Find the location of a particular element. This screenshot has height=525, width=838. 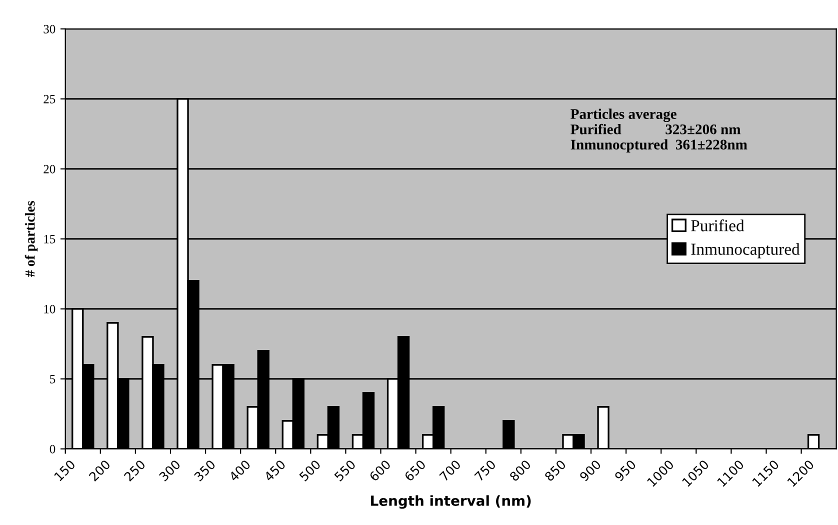

x-tick-label: 150 is located at coordinates (65, 470).